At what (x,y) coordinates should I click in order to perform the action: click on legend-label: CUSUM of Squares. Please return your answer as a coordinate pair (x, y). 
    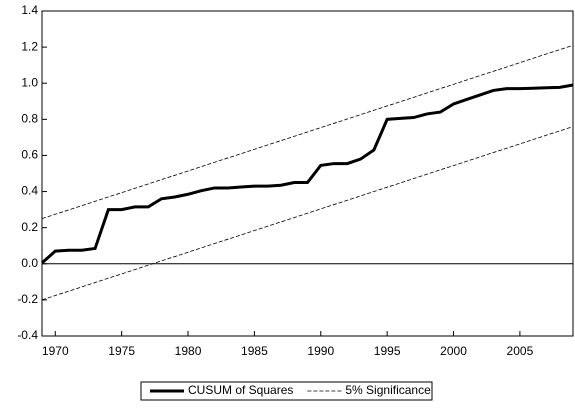
    Looking at the image, I should click on (240, 390).